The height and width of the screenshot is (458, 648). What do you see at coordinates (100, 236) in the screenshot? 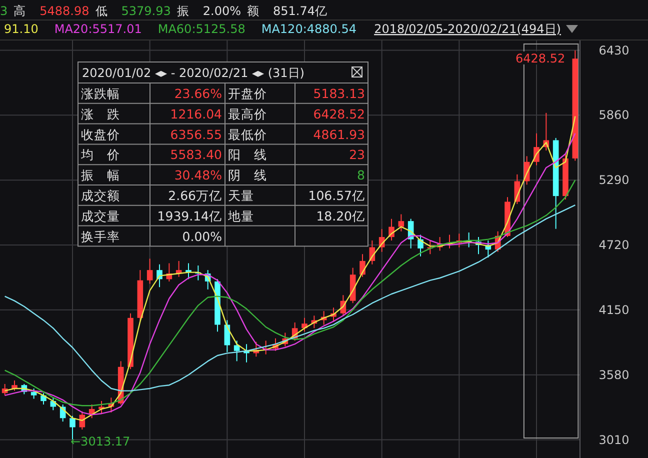
I see `annotation: 换手率` at bounding box center [100, 236].